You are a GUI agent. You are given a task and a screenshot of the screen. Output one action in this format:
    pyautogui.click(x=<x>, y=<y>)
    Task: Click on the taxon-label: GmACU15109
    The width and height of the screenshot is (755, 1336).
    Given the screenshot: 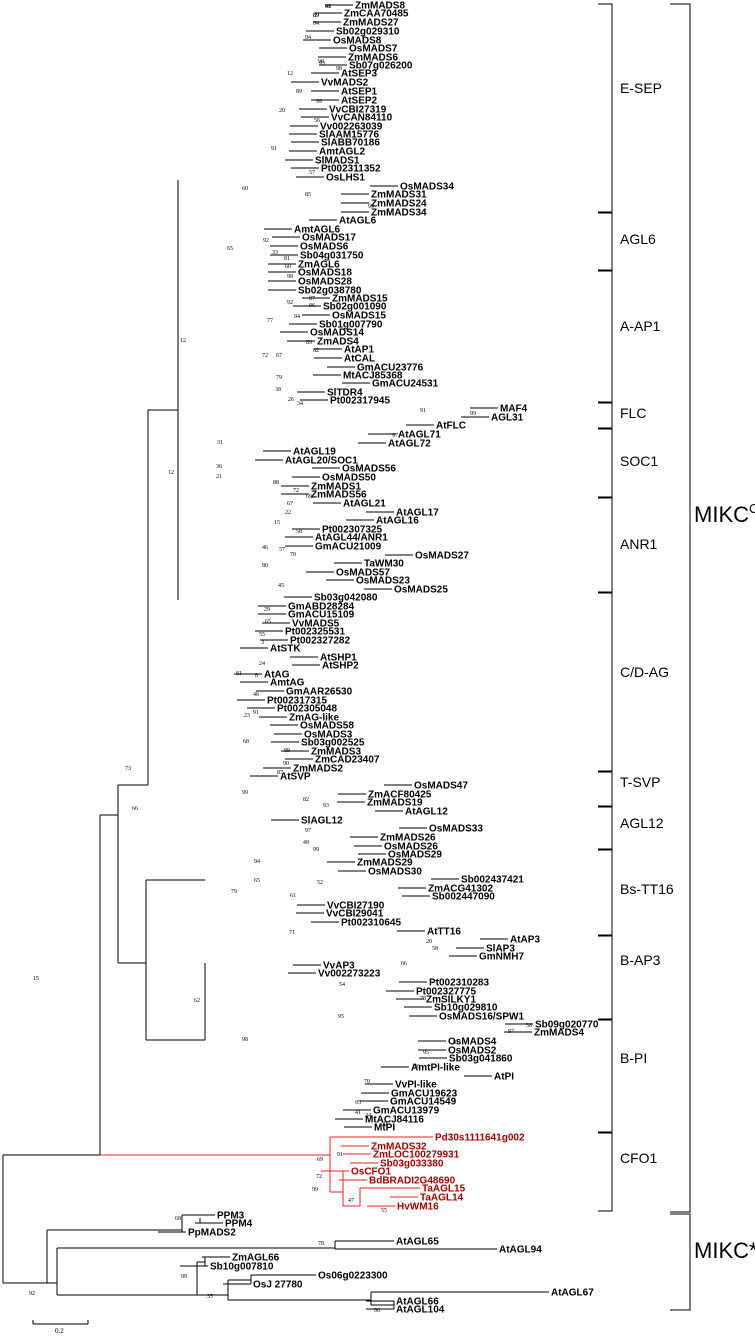 What is the action you would take?
    pyautogui.click(x=321, y=615)
    